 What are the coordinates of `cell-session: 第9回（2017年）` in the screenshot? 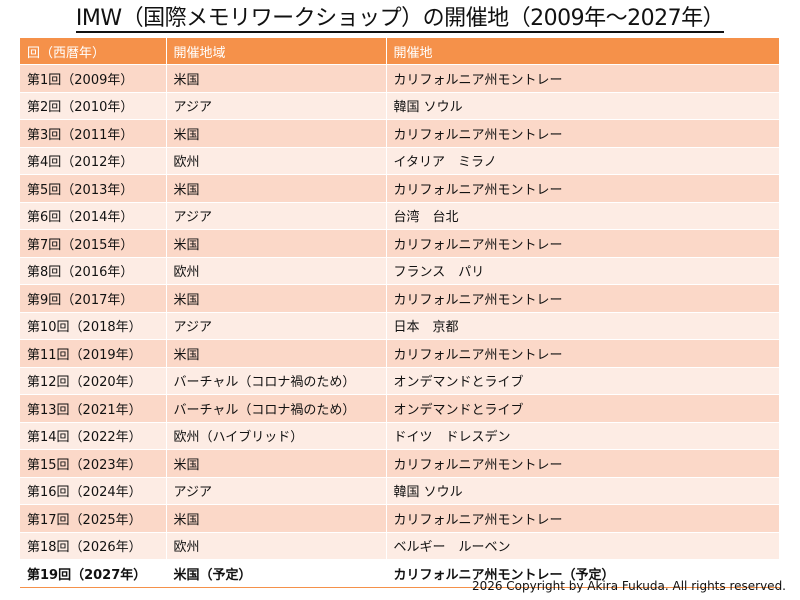 It's located at (93, 298).